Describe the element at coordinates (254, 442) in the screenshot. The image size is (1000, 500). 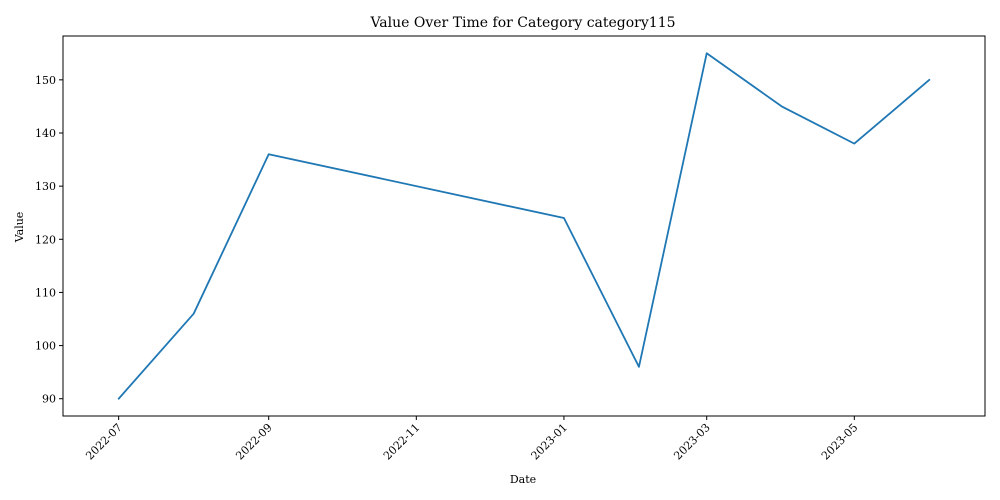
I see `x-tick-label: 2022-09` at that location.